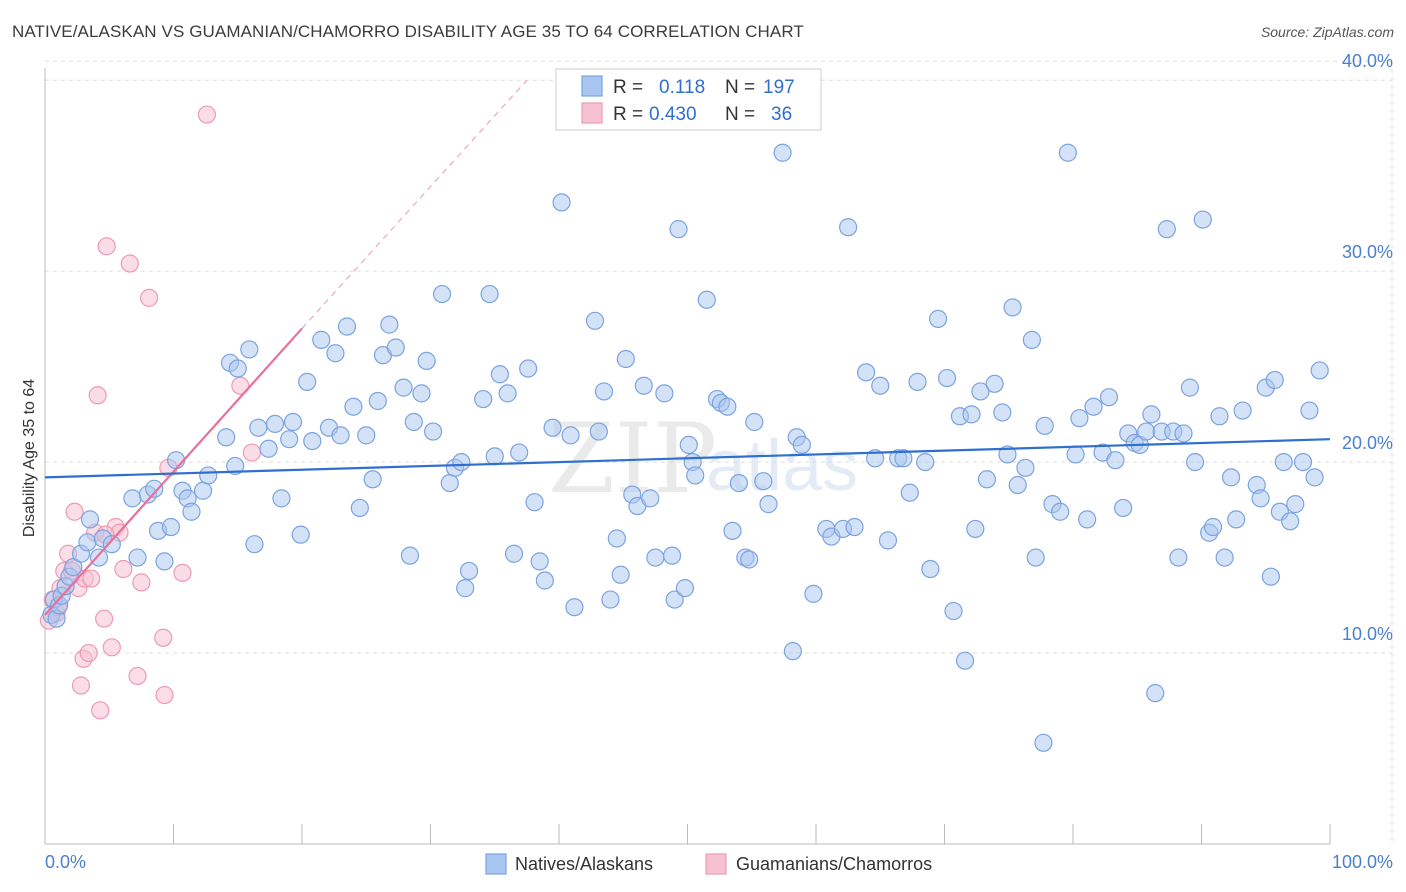 The height and width of the screenshot is (892, 1406). Describe the element at coordinates (1327, 32) in the screenshot. I see `source-label: Source: ZipAtlas.com` at that location.